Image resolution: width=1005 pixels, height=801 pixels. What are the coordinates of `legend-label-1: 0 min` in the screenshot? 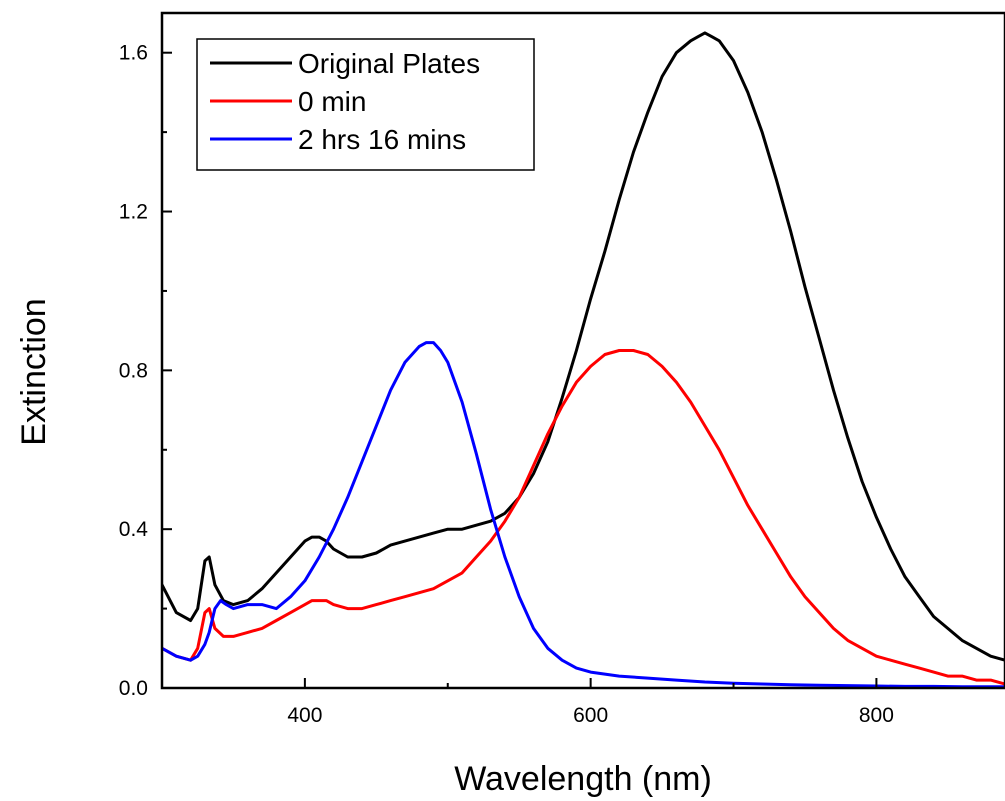 It's located at (332, 101).